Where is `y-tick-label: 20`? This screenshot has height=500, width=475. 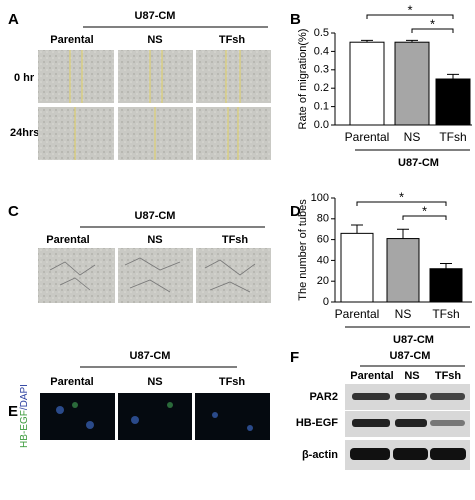 y-tick-label: 20 is located at coordinates (323, 281).